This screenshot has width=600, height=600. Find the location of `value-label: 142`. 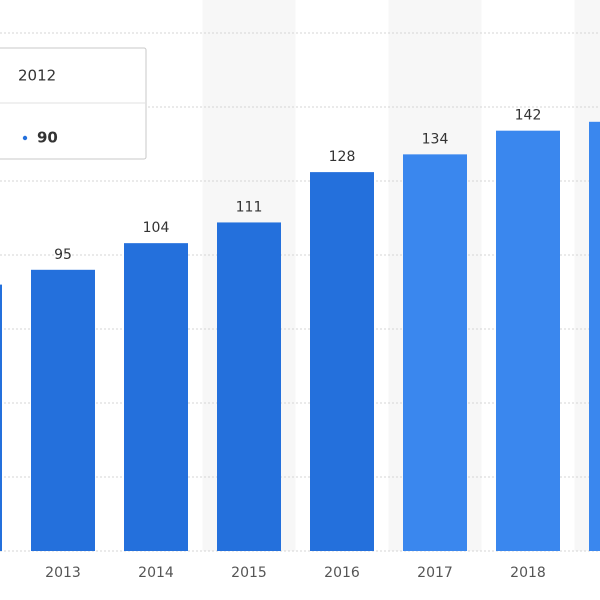

value-label: 142 is located at coordinates (528, 116).